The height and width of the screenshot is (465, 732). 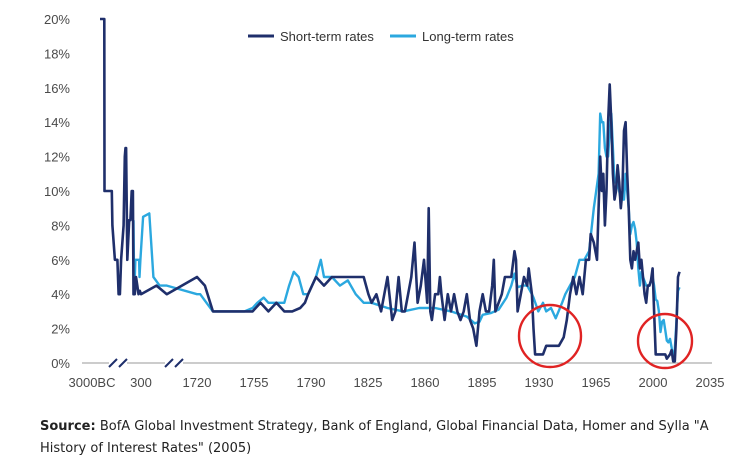 I want to click on y-tick-label: 20%, so click(x=57, y=19).